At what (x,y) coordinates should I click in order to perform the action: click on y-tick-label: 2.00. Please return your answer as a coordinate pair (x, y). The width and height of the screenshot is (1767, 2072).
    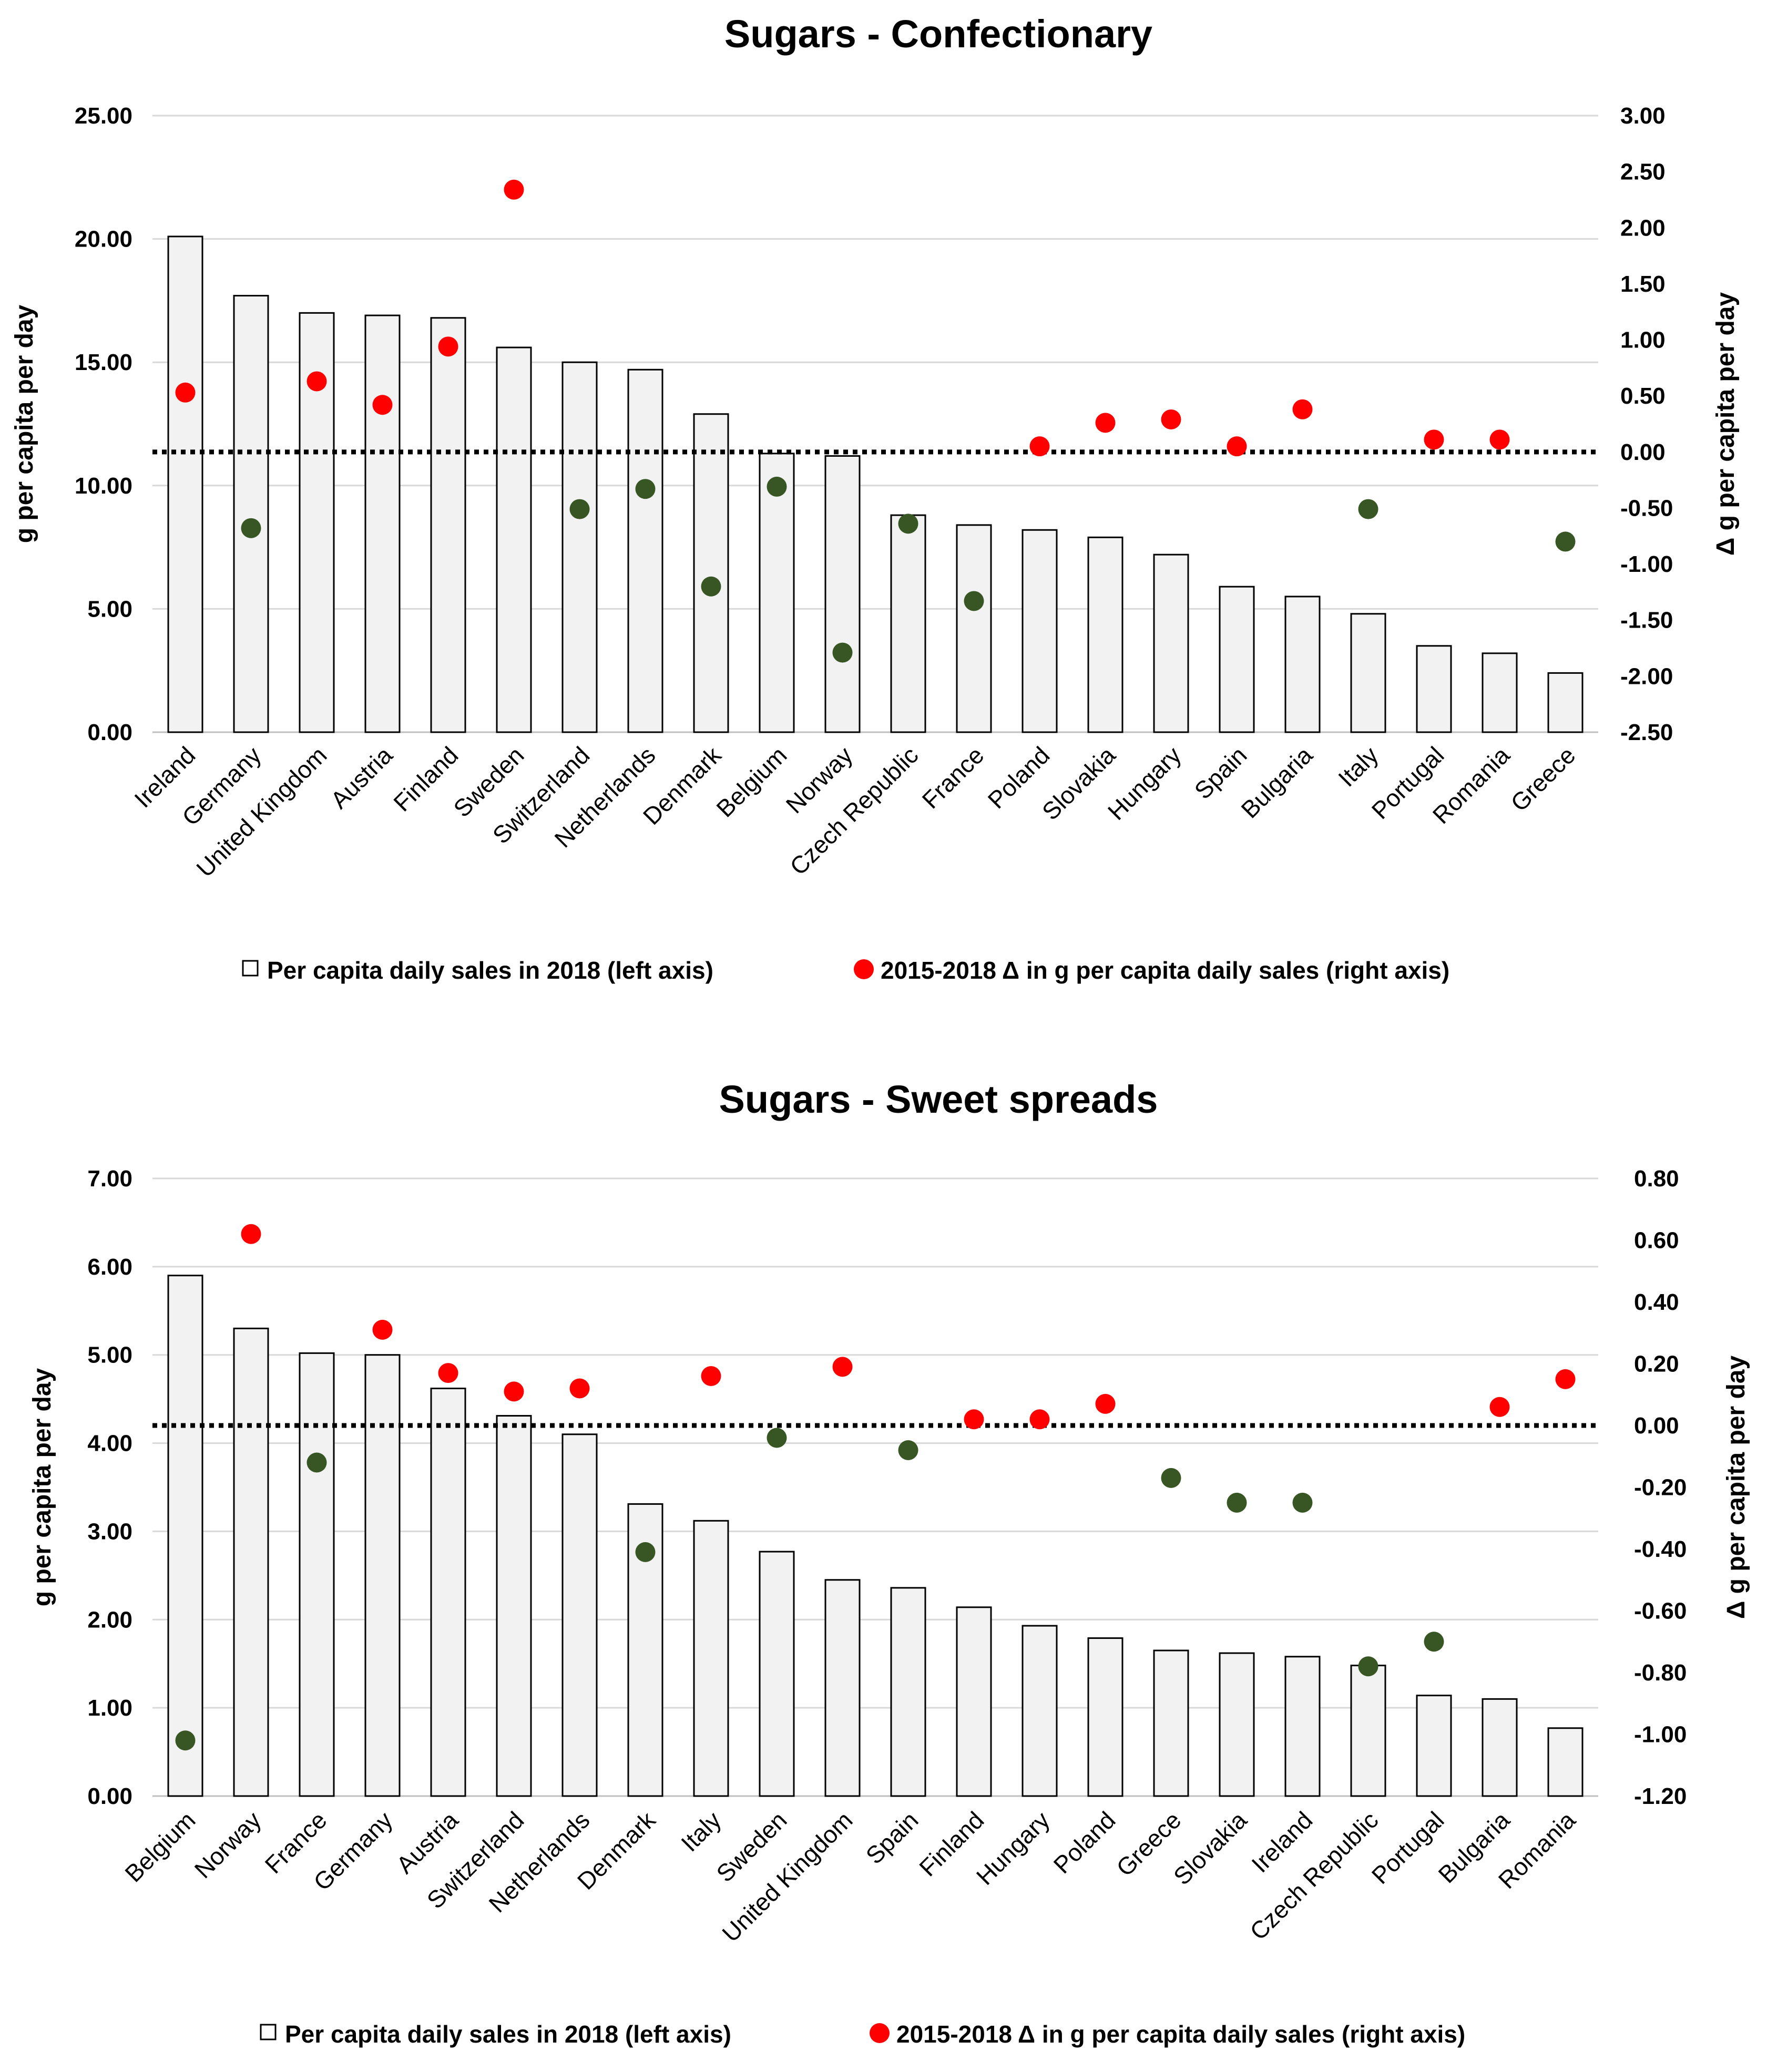
    Looking at the image, I should click on (110, 1620).